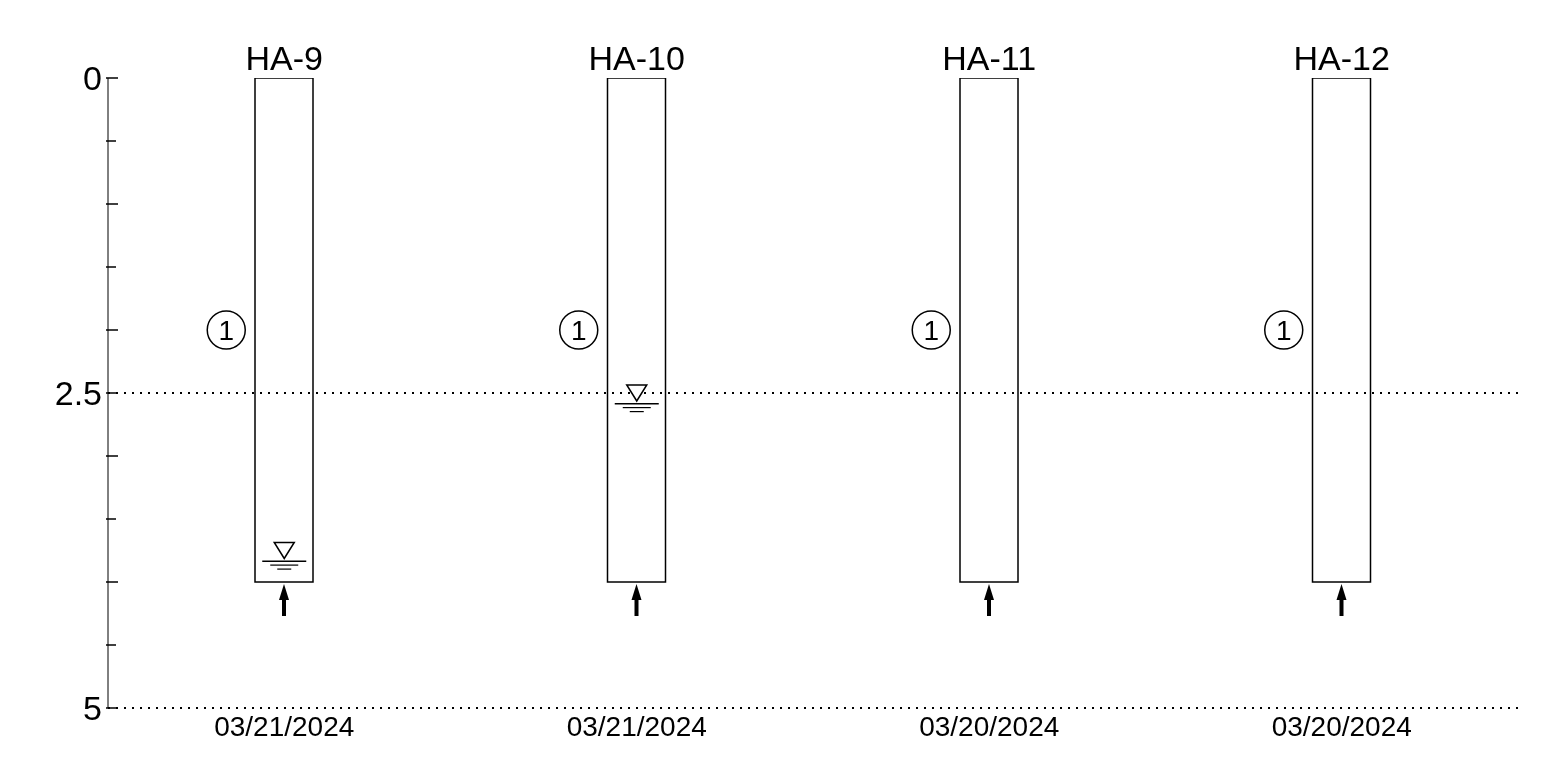  Describe the element at coordinates (78, 392) in the screenshot. I see `y-tick-label: 2.5` at that location.